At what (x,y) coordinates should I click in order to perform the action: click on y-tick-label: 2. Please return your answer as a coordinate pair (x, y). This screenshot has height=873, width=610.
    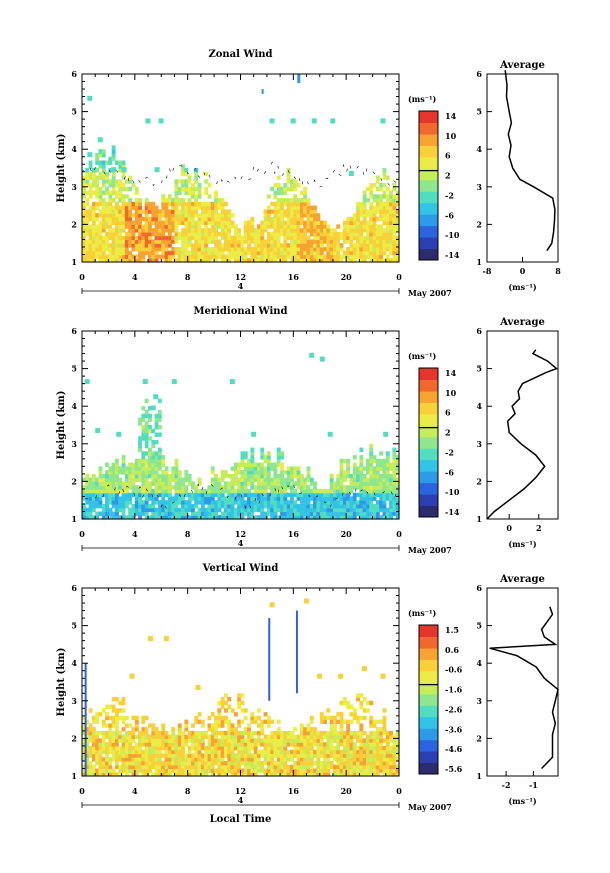
    Looking at the image, I should click on (74, 224).